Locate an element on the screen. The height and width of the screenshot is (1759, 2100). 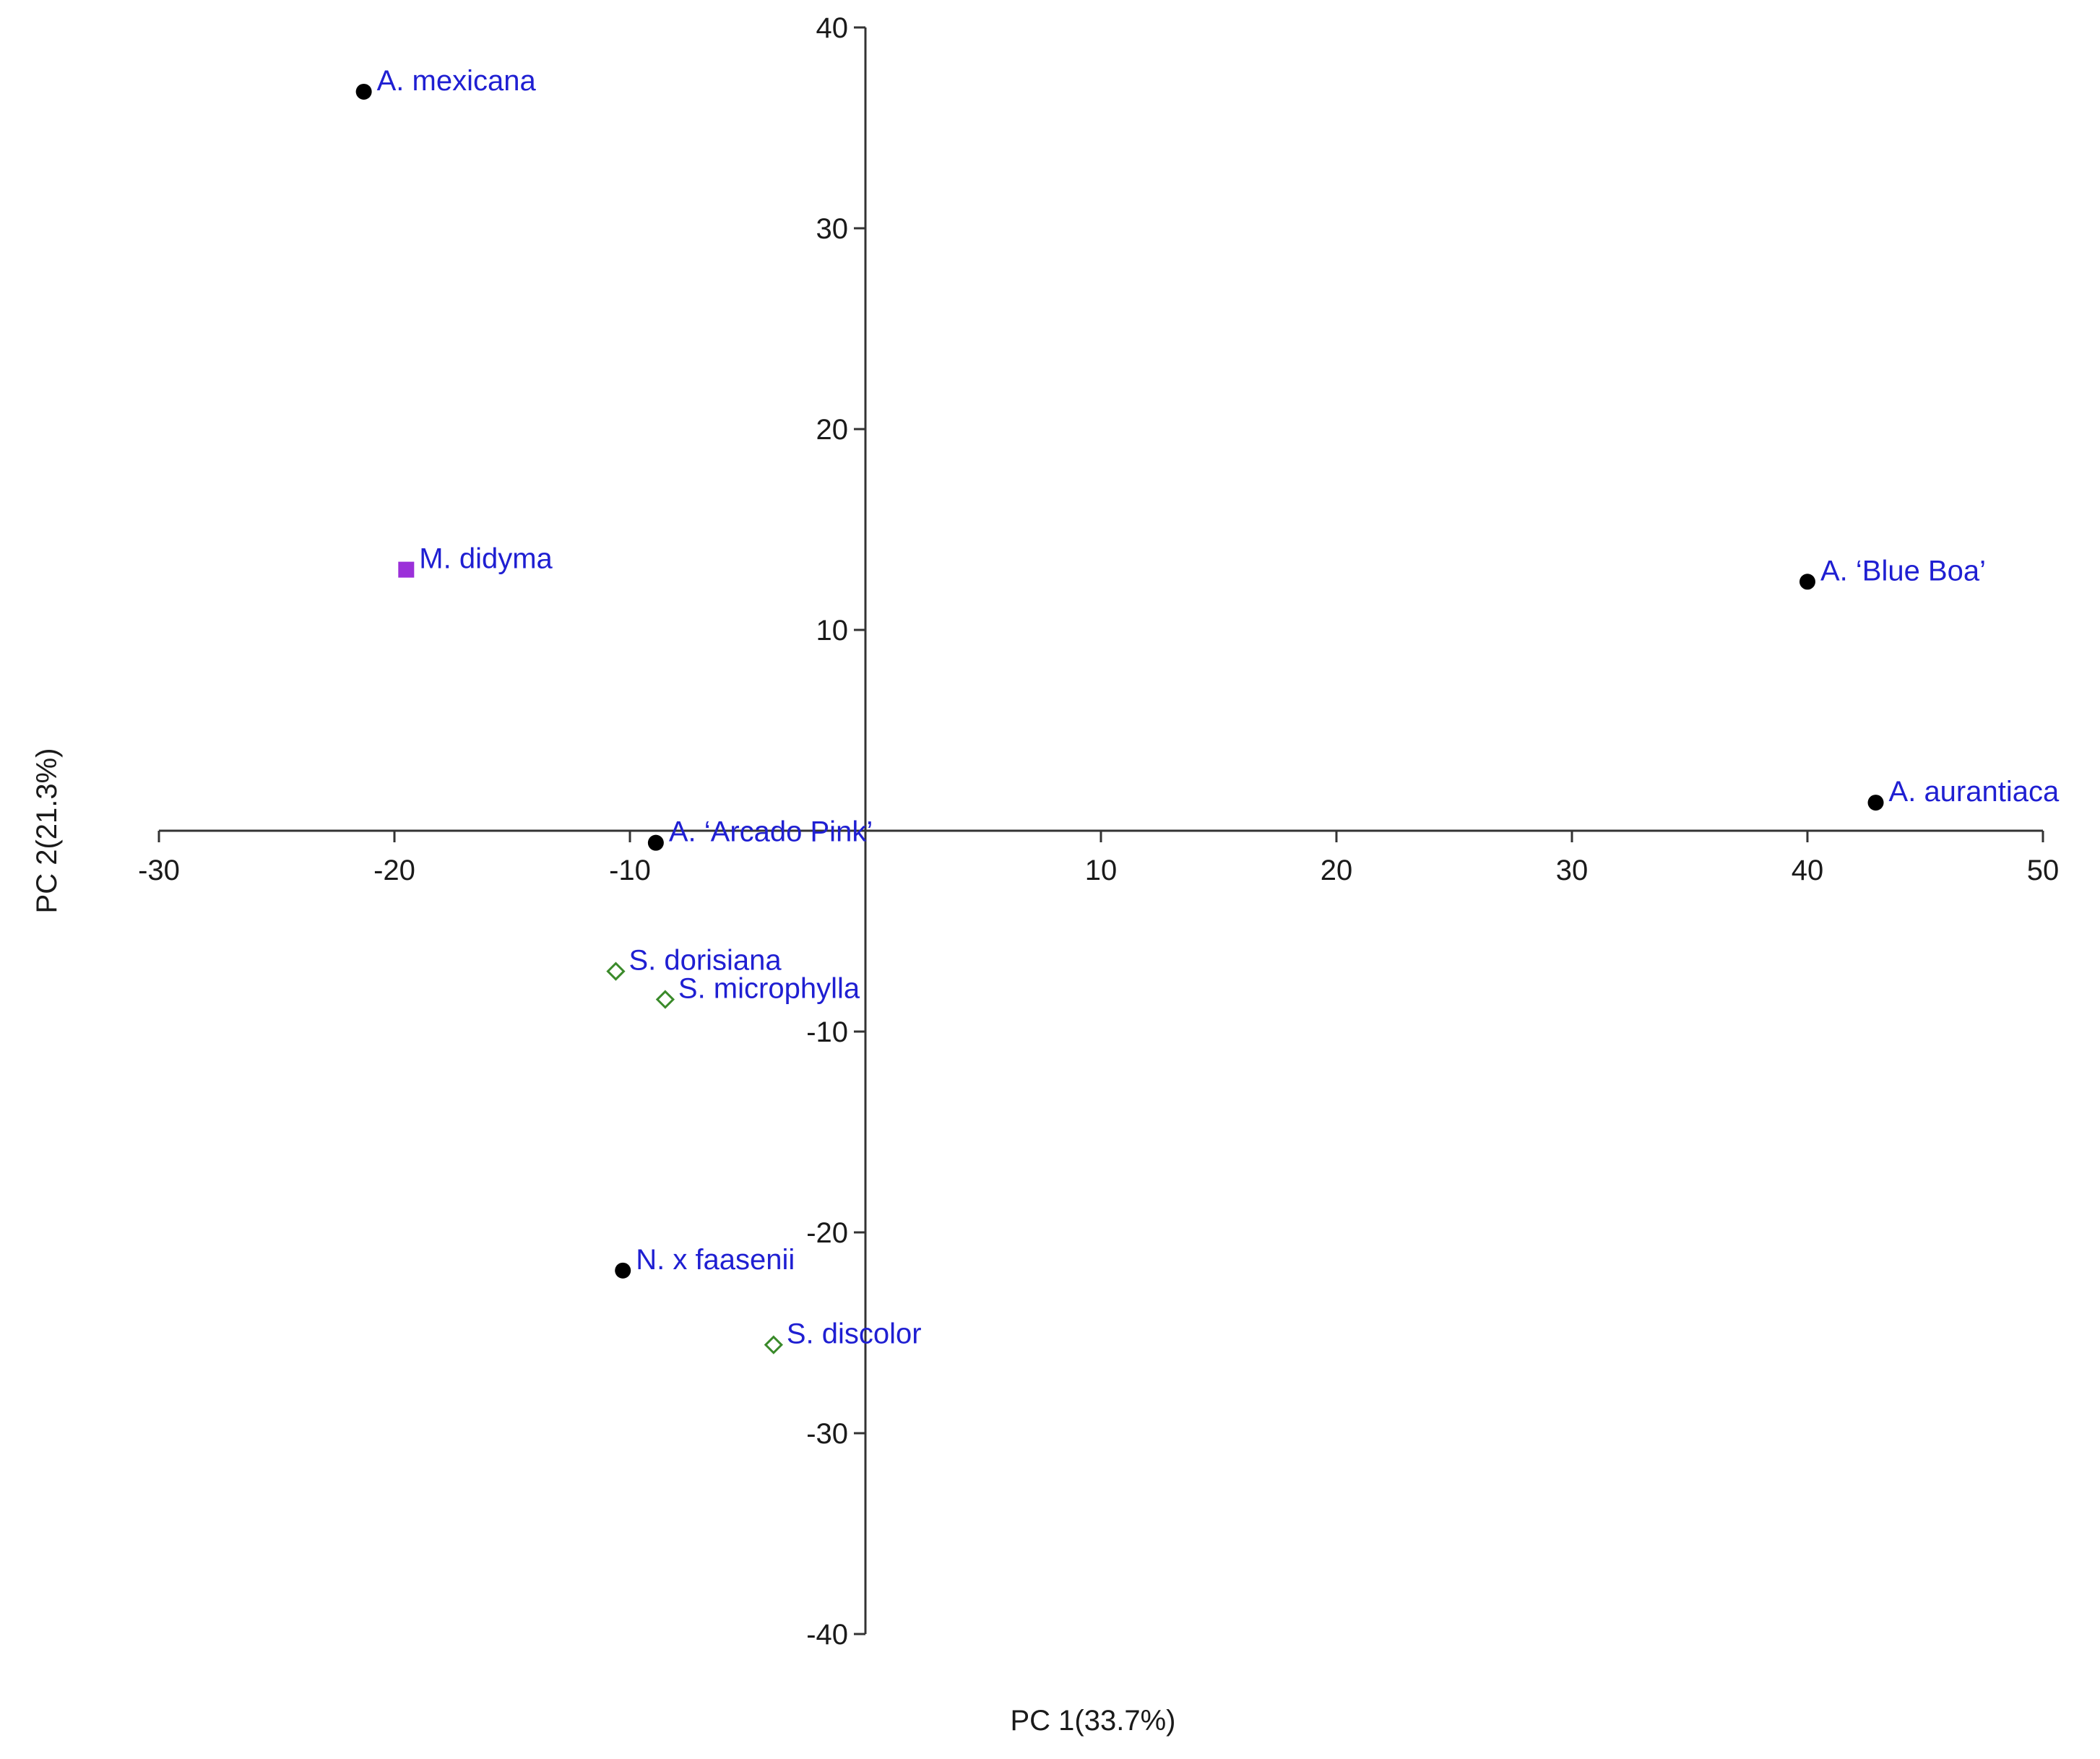
x-tick-label: -30 is located at coordinates (159, 870).